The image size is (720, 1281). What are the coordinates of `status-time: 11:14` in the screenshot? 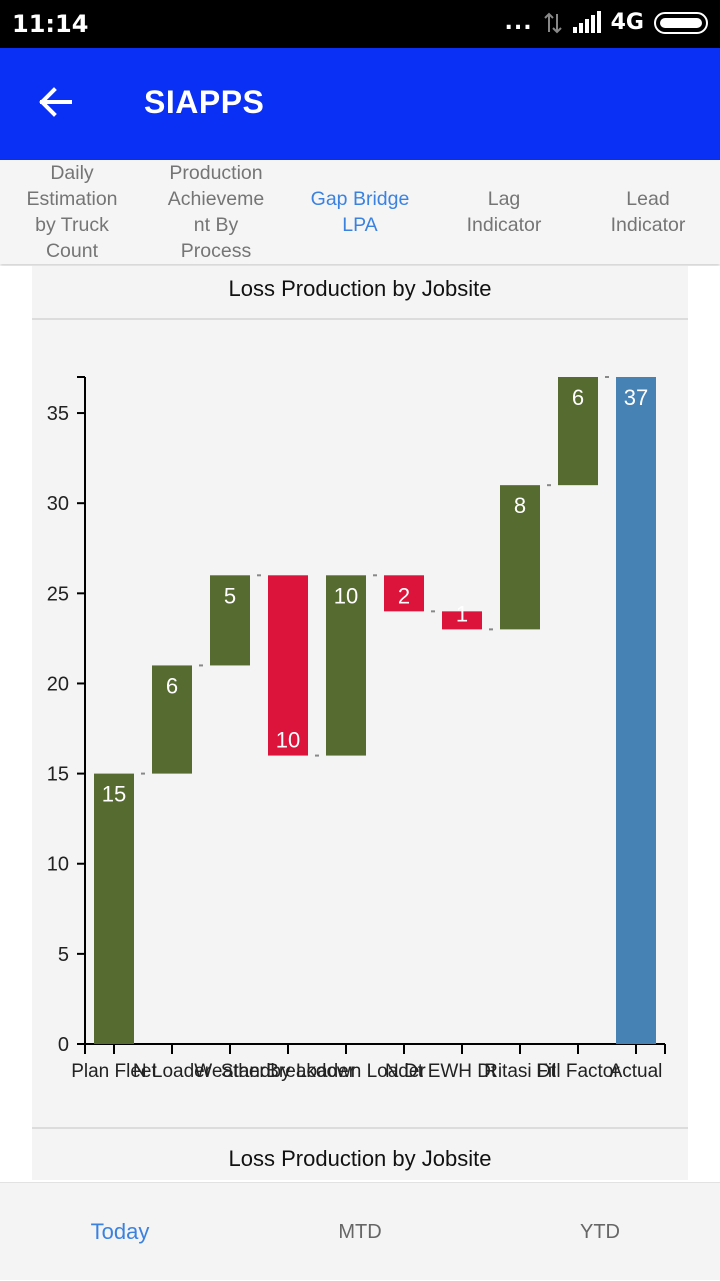 It's located at (50, 24).